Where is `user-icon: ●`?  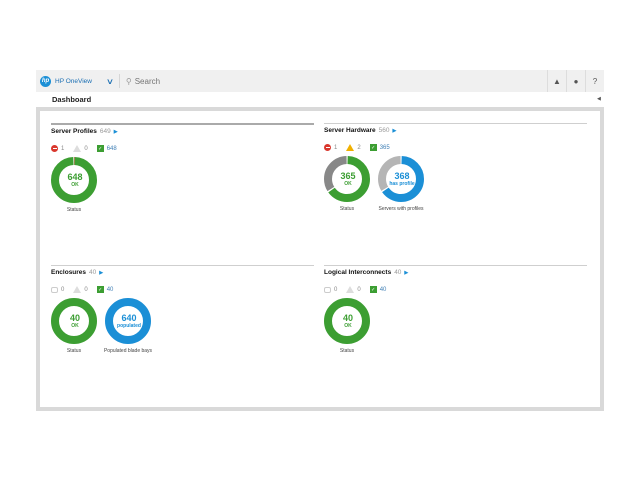
user-icon: ● is located at coordinates (575, 81).